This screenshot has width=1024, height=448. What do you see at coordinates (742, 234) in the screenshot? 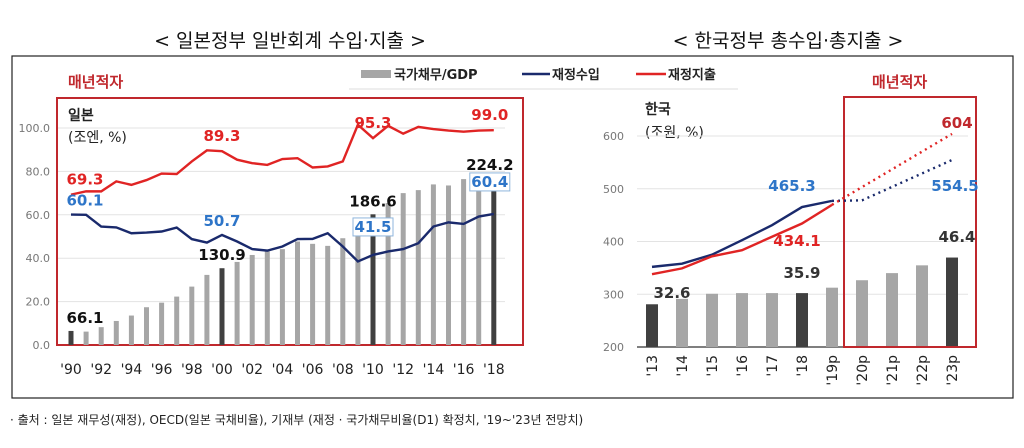
I see `korea-revenue-line` at bounding box center [742, 234].